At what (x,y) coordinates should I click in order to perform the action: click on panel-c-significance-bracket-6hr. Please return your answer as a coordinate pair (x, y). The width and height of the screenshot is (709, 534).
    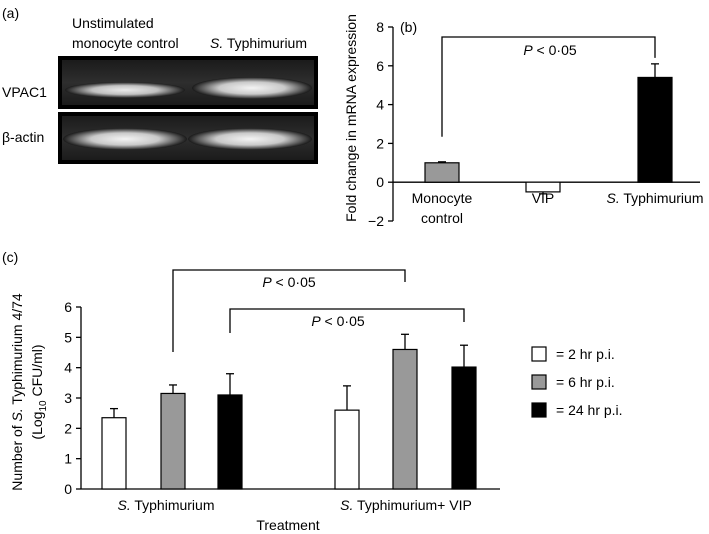
    Looking at the image, I should click on (289, 310).